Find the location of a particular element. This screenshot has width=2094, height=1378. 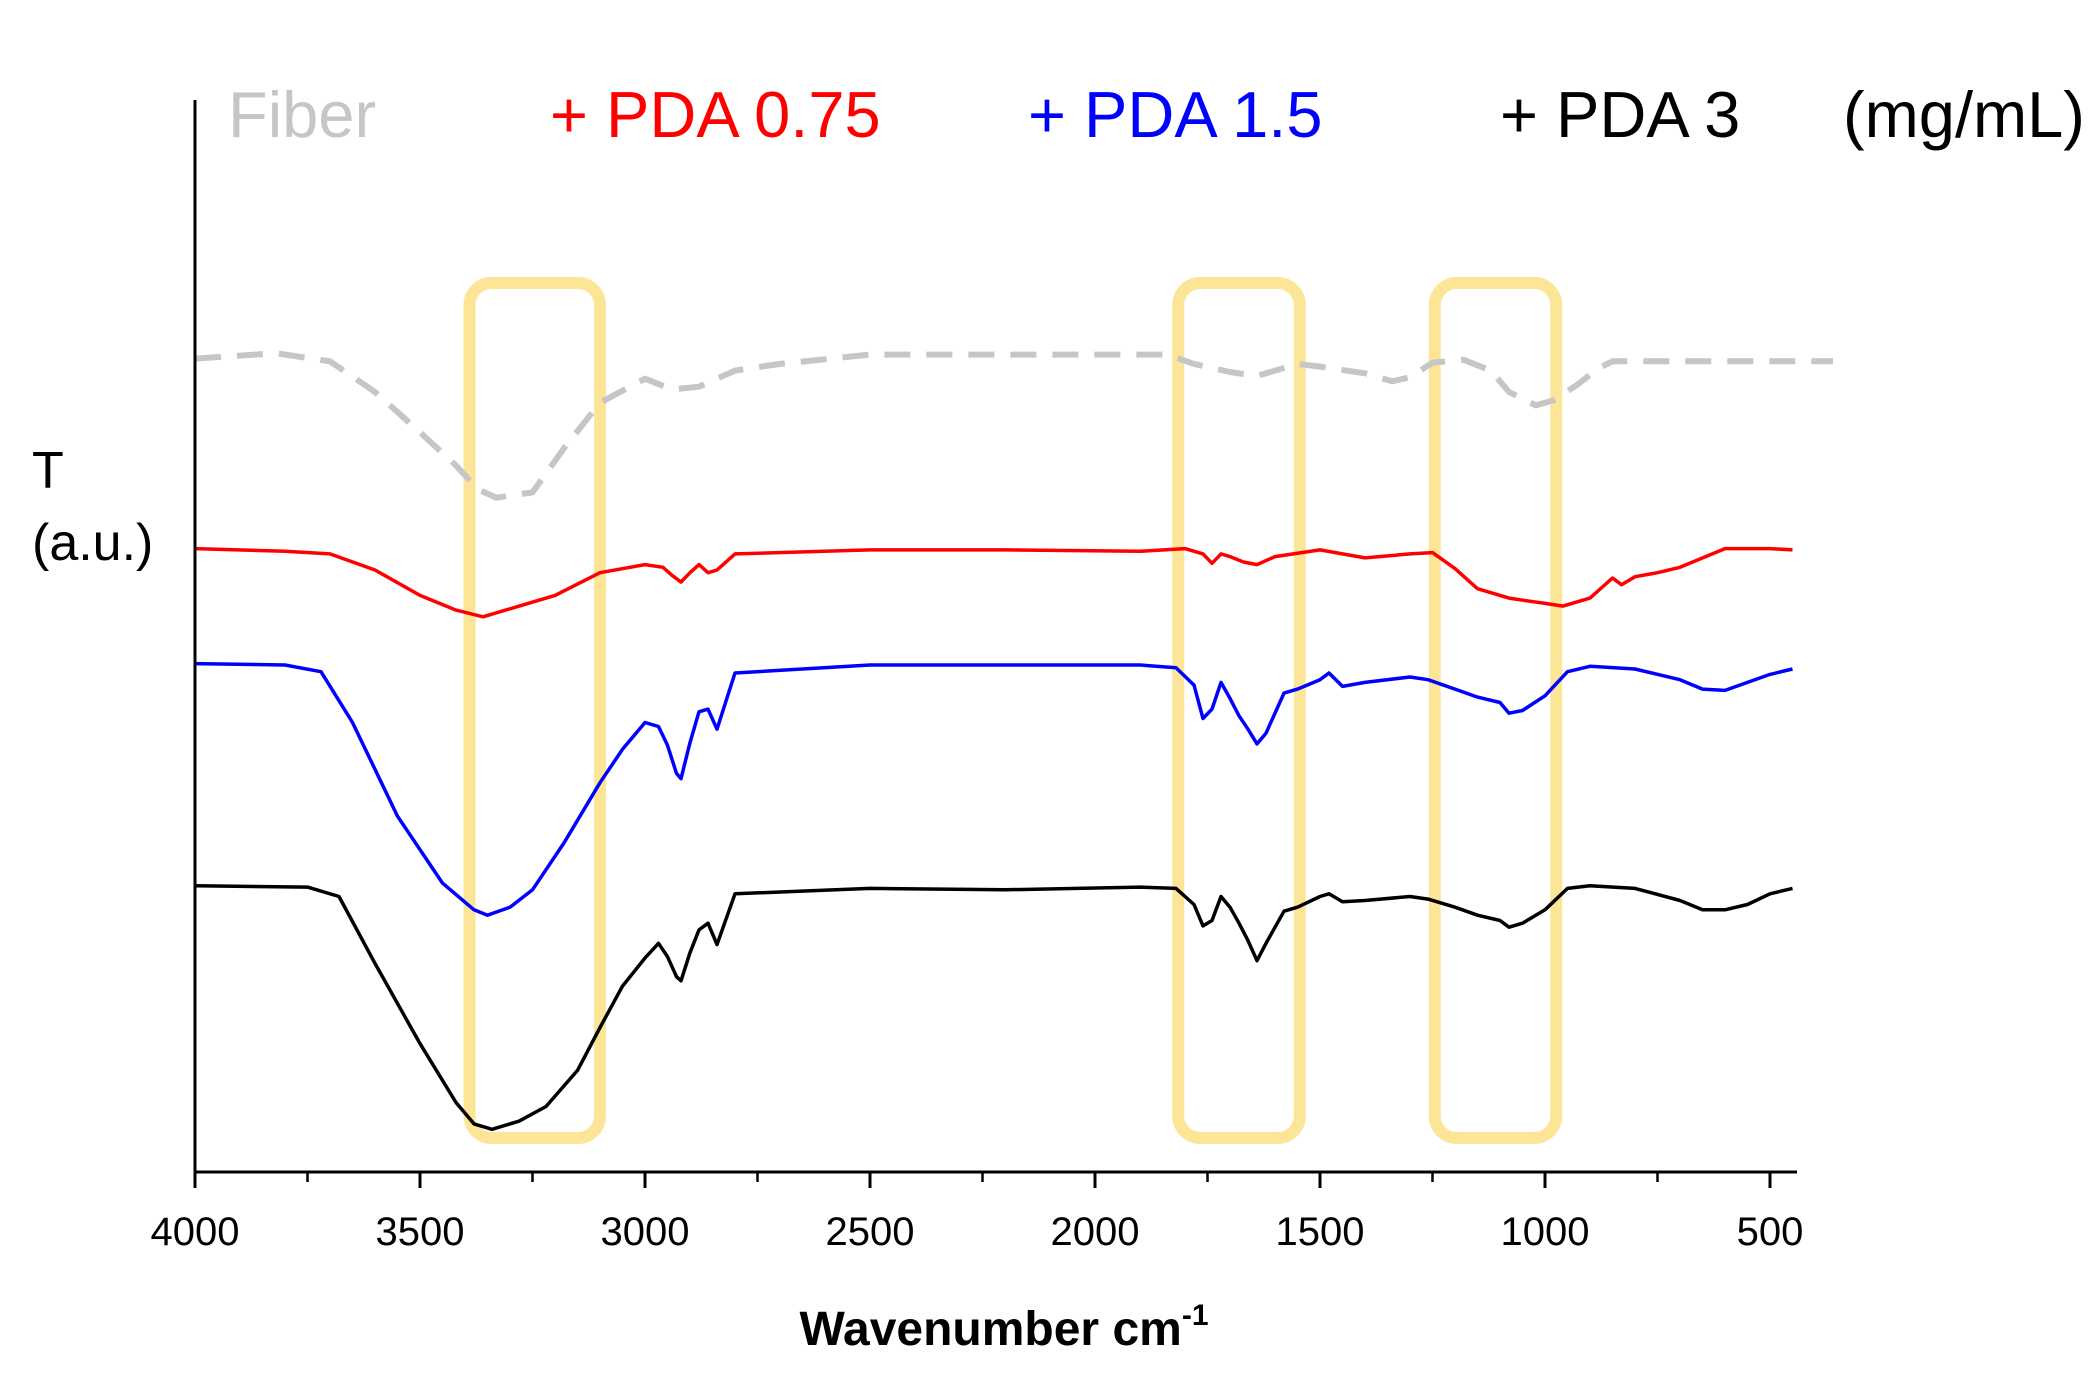

legend-pda-1-5: + PDA 1.5 is located at coordinates (1175, 114).